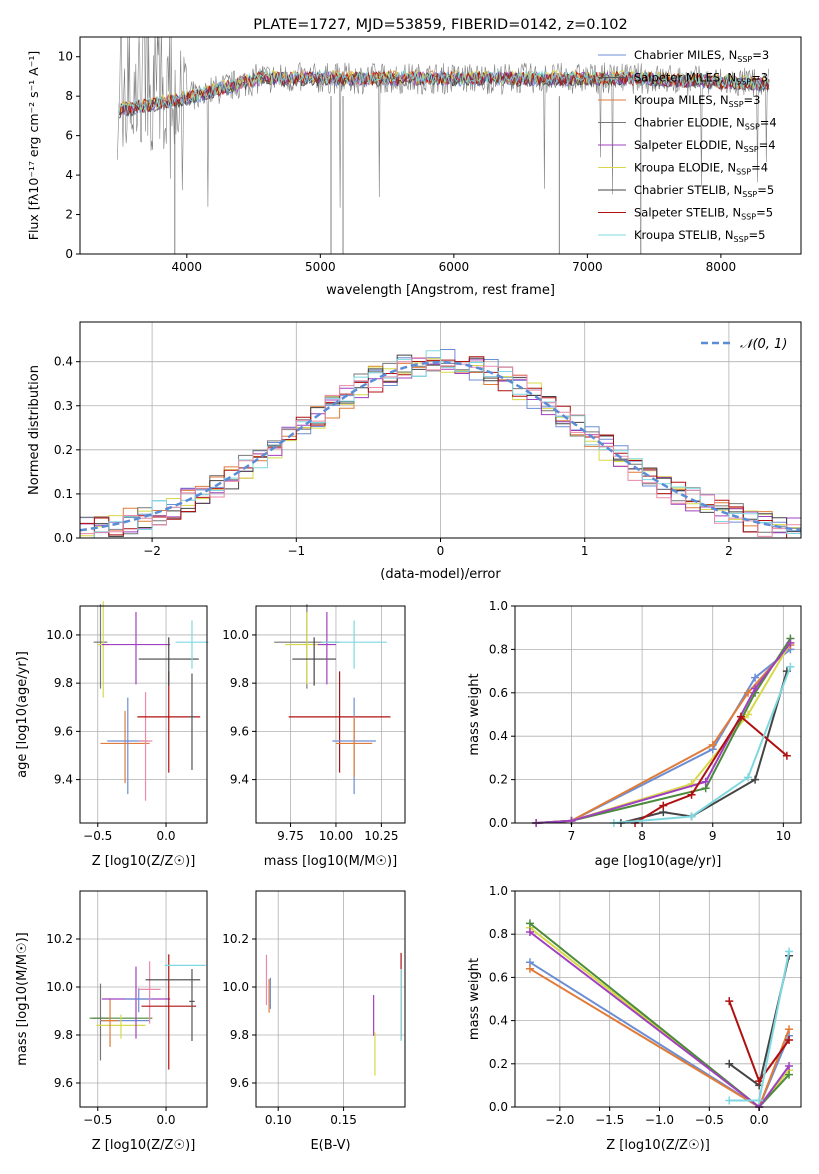 The image size is (819, 1174). Describe the element at coordinates (704, 191) in the screenshot. I see `legend-label: Chabrier STELIB, NSSP=5` at that location.